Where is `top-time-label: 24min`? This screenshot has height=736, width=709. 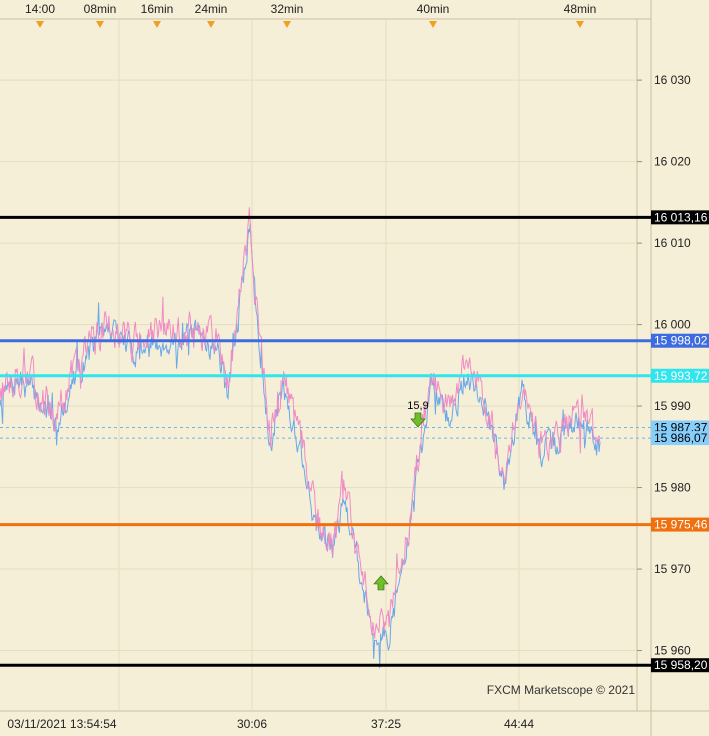
top-time-label: 24min is located at coordinates (211, 9).